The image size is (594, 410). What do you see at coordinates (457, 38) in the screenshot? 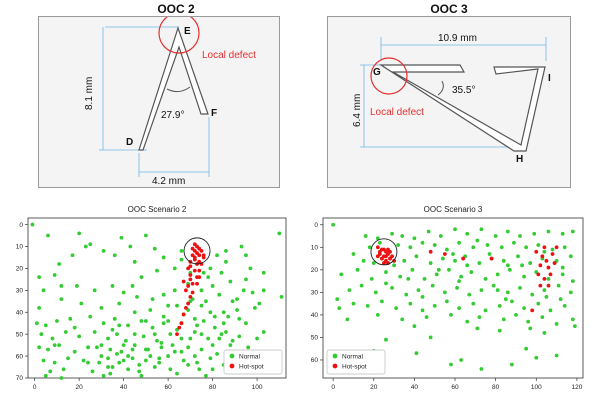
I see `ooc3-width-label: 10.9 mm` at bounding box center [457, 38].